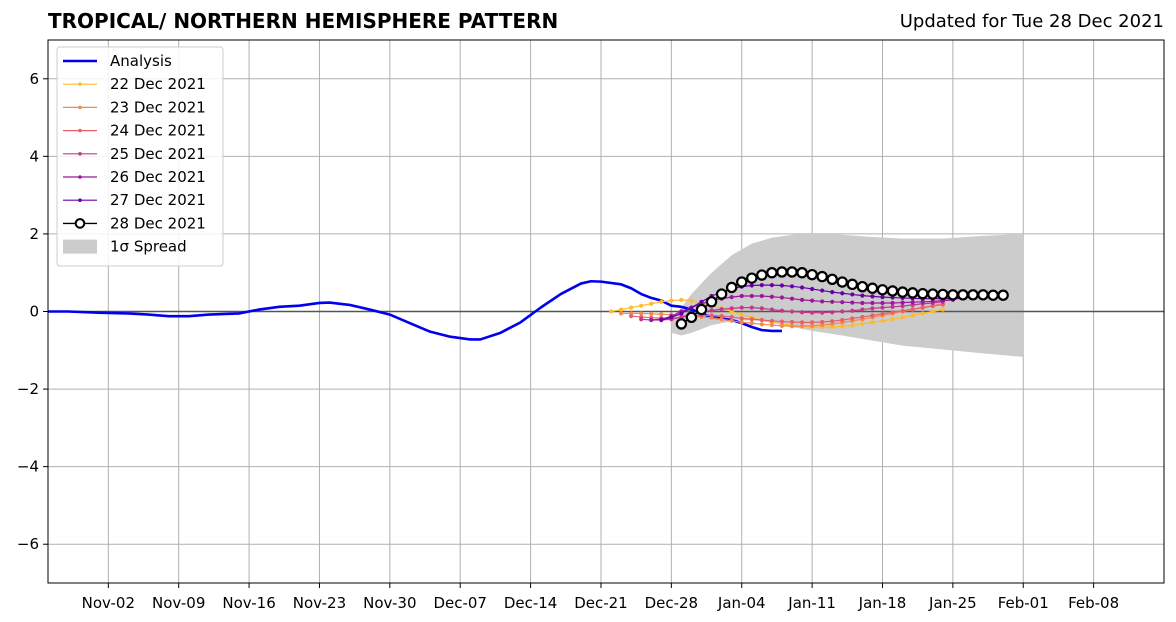 The width and height of the screenshot is (1176, 622). Describe the element at coordinates (460, 603) in the screenshot. I see `x-tick-label: Dec-07` at that location.